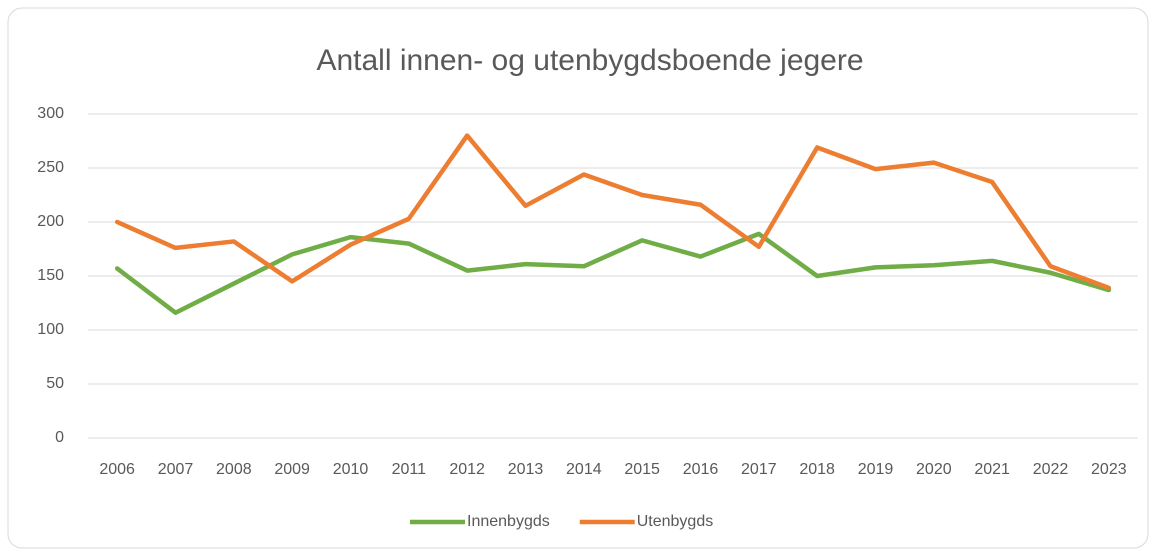  I want to click on x-tick-label: 2007, so click(176, 469).